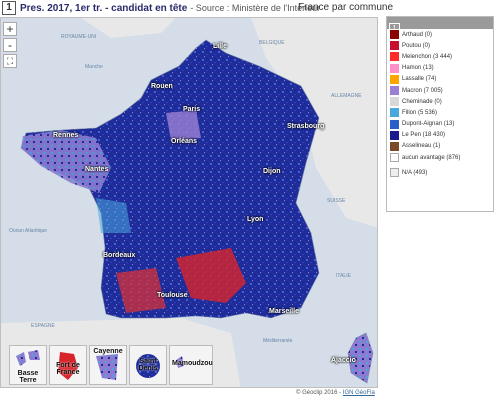 The width and height of the screenshot is (500, 400). Describe the element at coordinates (10, 61) in the screenshot. I see `fullscreen-button: ⛶` at that location.